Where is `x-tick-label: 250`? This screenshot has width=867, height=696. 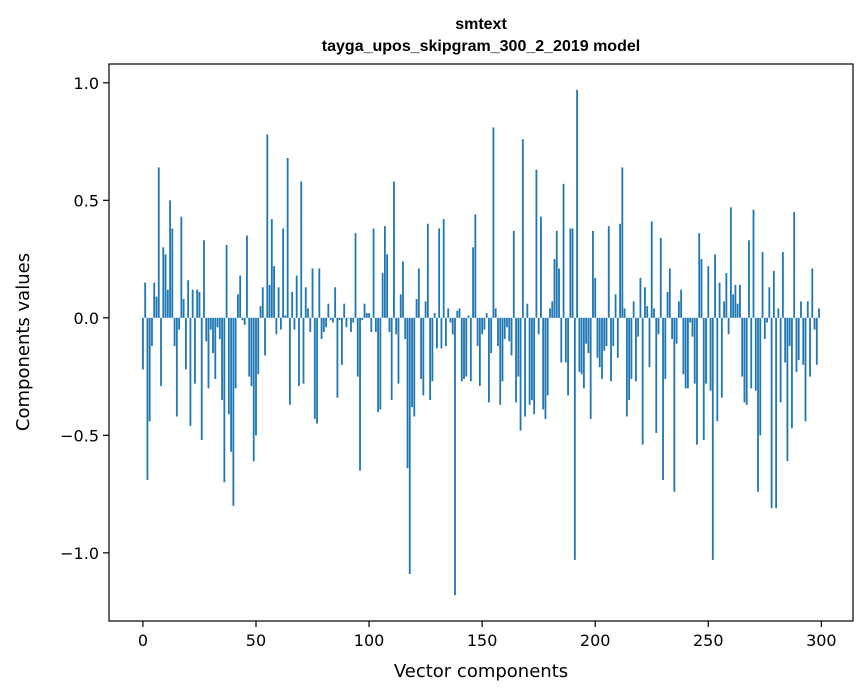
x-tick-label: 250 is located at coordinates (708, 640).